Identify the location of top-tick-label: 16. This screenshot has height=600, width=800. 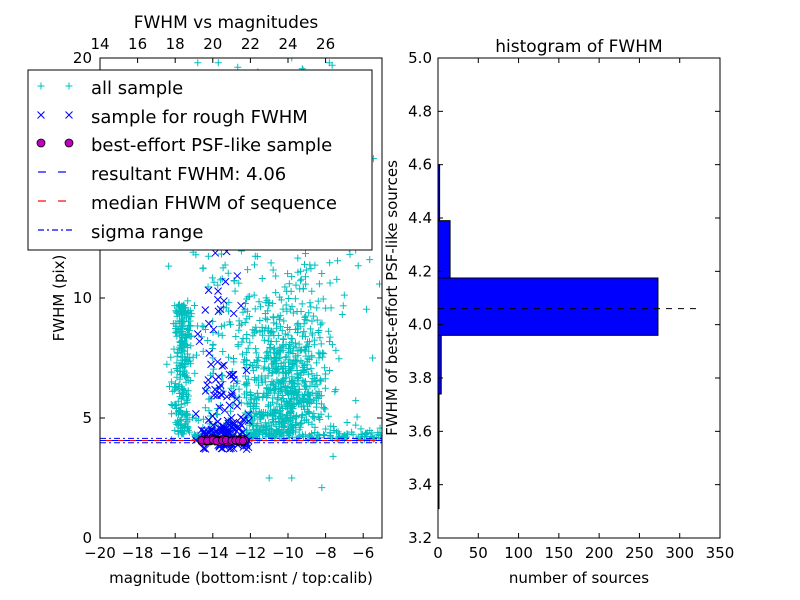
(137, 44).